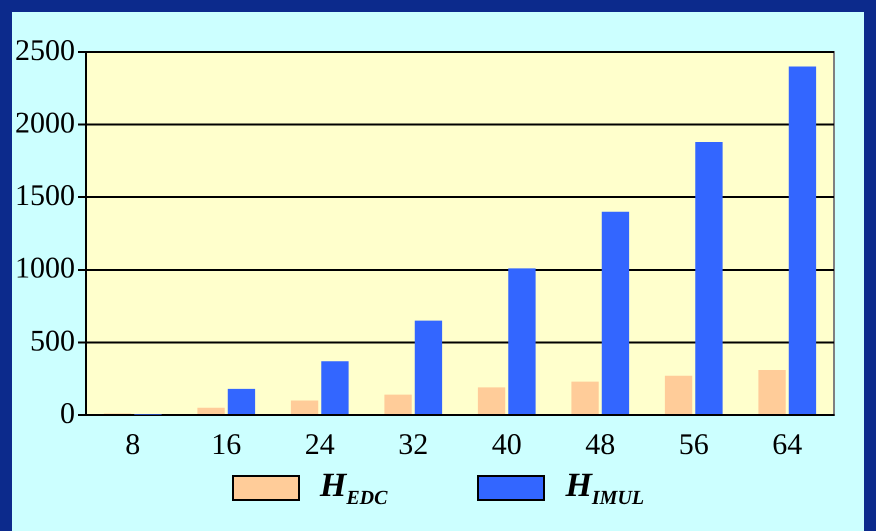 Image resolution: width=876 pixels, height=531 pixels. What do you see at coordinates (413, 444) in the screenshot?
I see `x-tick-label: 32` at bounding box center [413, 444].